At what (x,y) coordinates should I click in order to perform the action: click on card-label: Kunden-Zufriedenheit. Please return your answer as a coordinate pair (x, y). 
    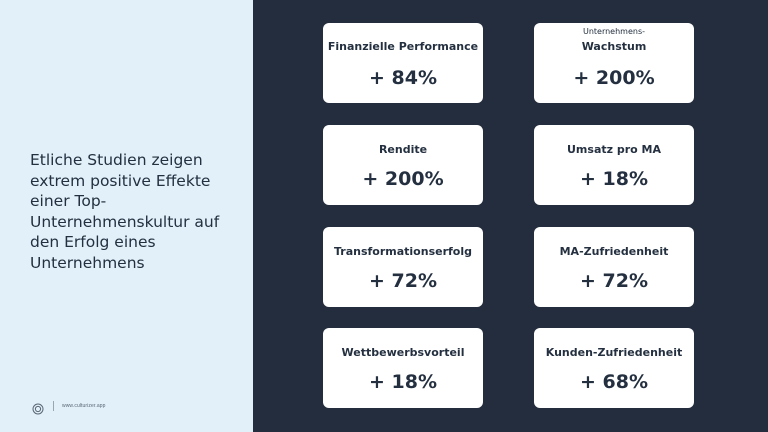
    Looking at the image, I should click on (614, 352).